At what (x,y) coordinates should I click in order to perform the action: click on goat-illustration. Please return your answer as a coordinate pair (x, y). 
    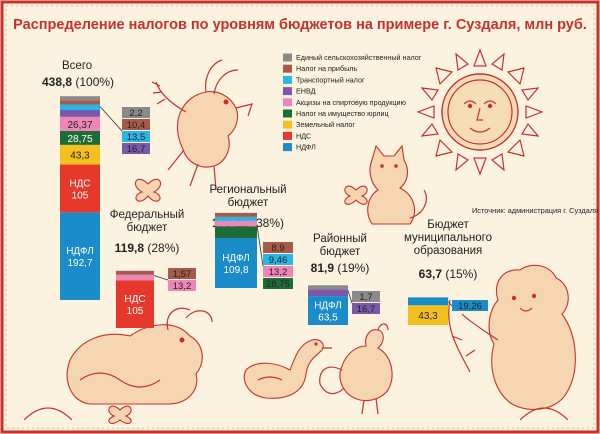
    Looking at the image, I should click on (202, 125).